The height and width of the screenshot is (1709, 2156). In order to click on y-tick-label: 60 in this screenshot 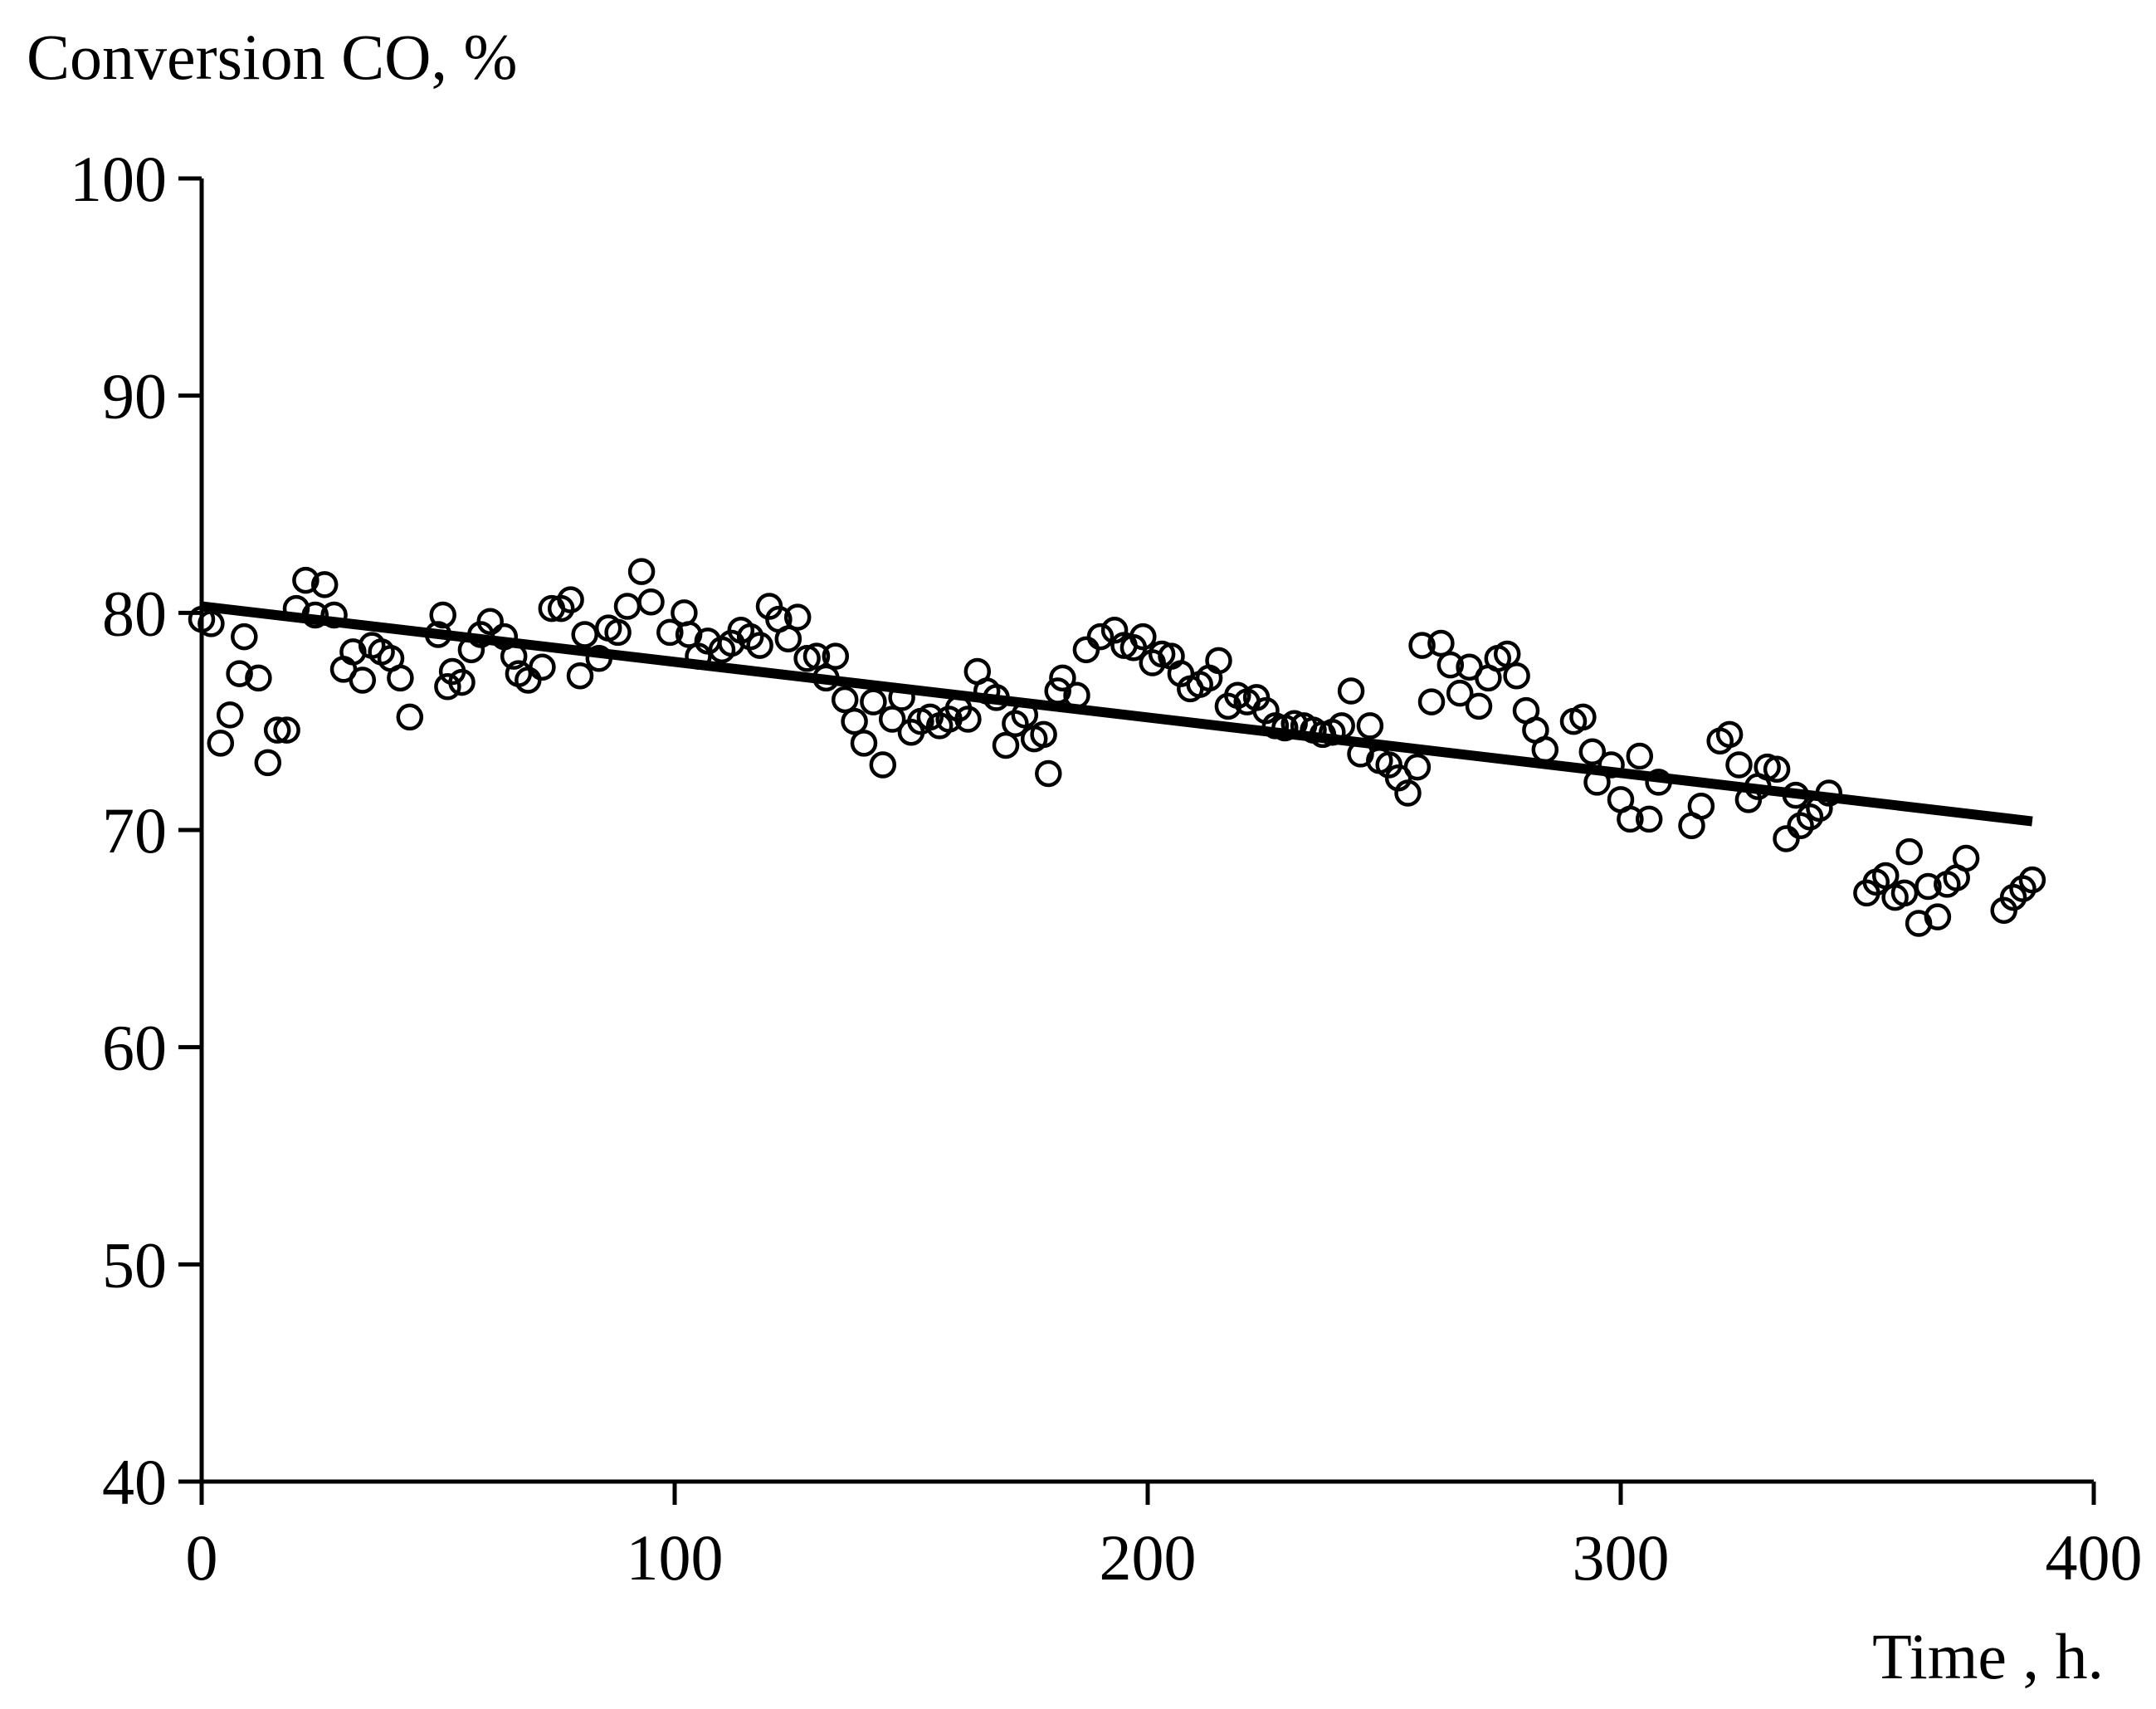, I will do `click(134, 1048)`.